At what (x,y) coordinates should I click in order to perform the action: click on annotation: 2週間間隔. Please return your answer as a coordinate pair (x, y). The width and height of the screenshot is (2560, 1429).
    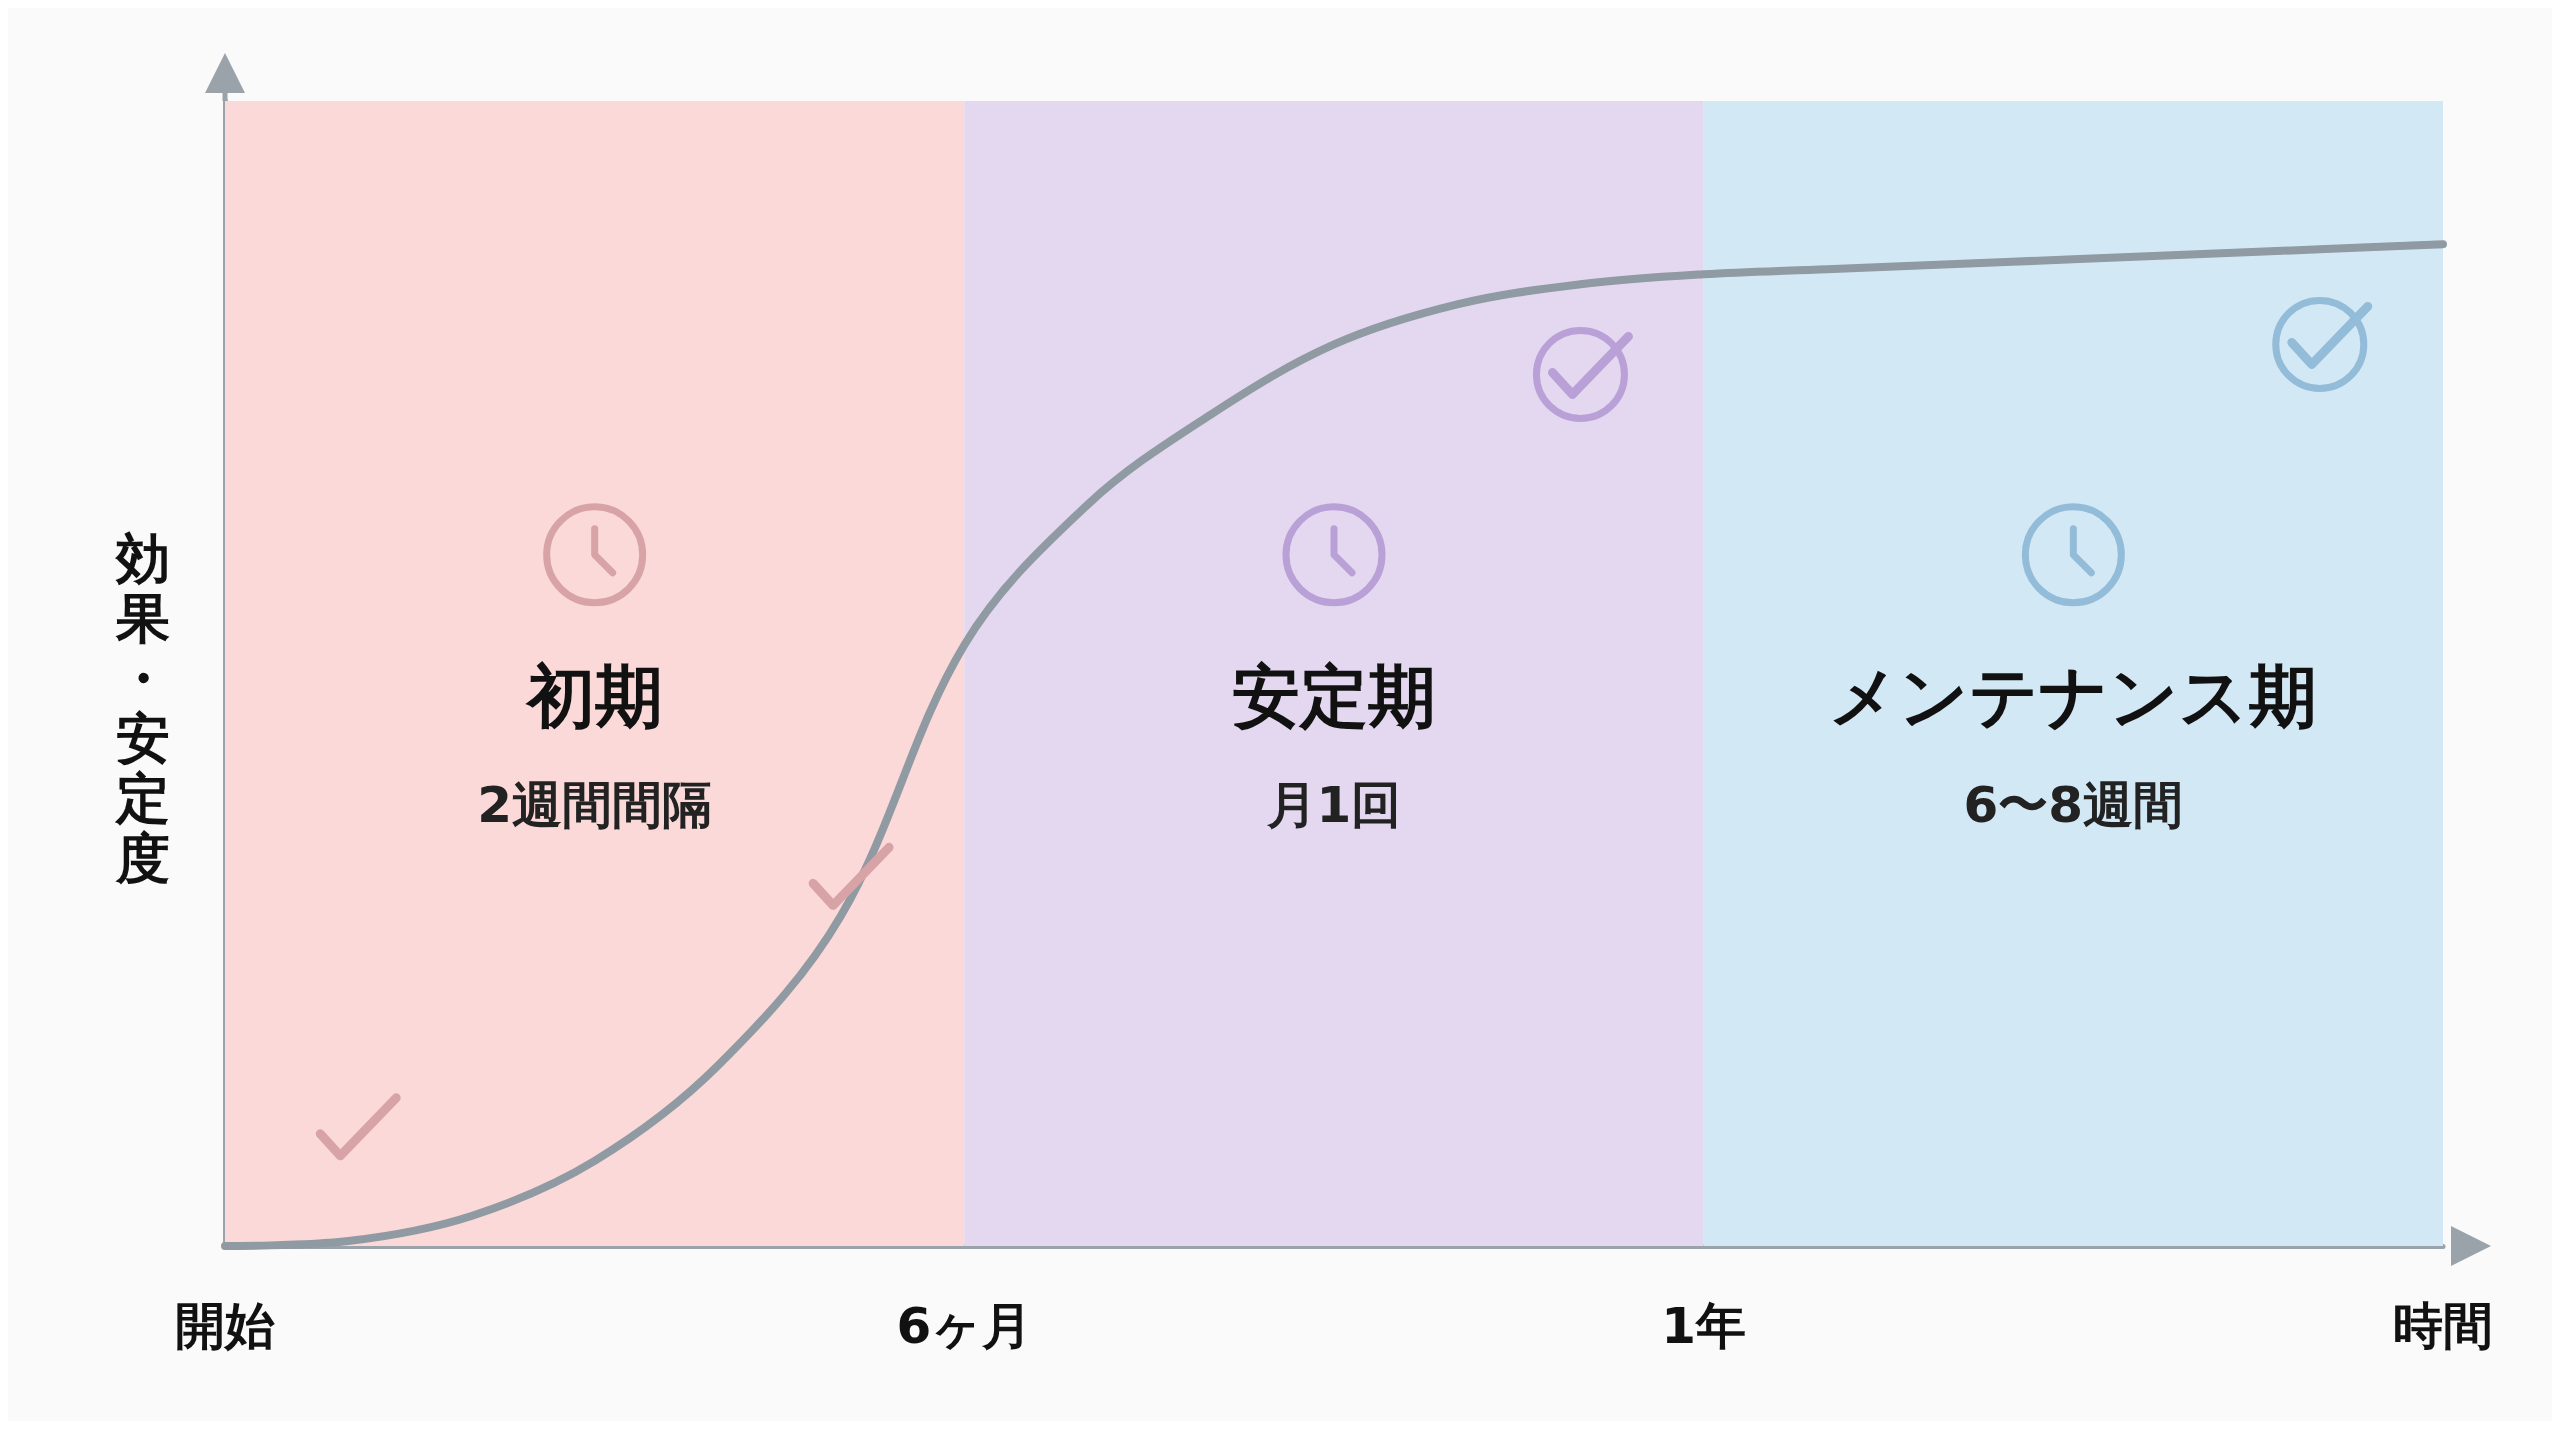
    Looking at the image, I should click on (595, 805).